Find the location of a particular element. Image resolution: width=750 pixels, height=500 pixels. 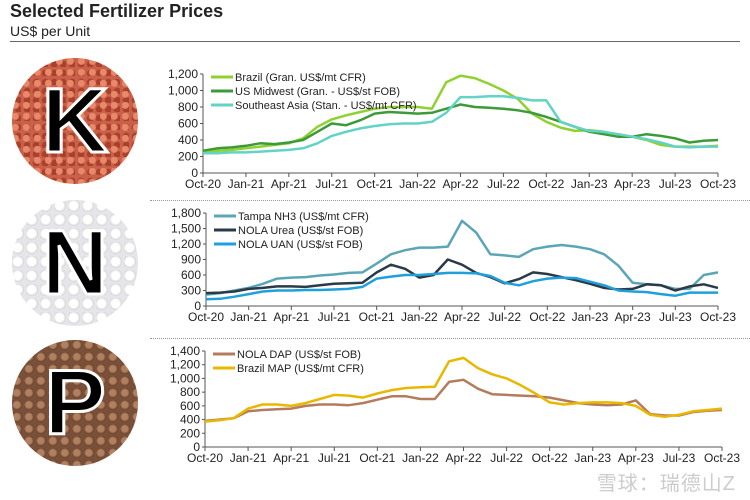

nitrogen-image: N is located at coordinates (75, 263).